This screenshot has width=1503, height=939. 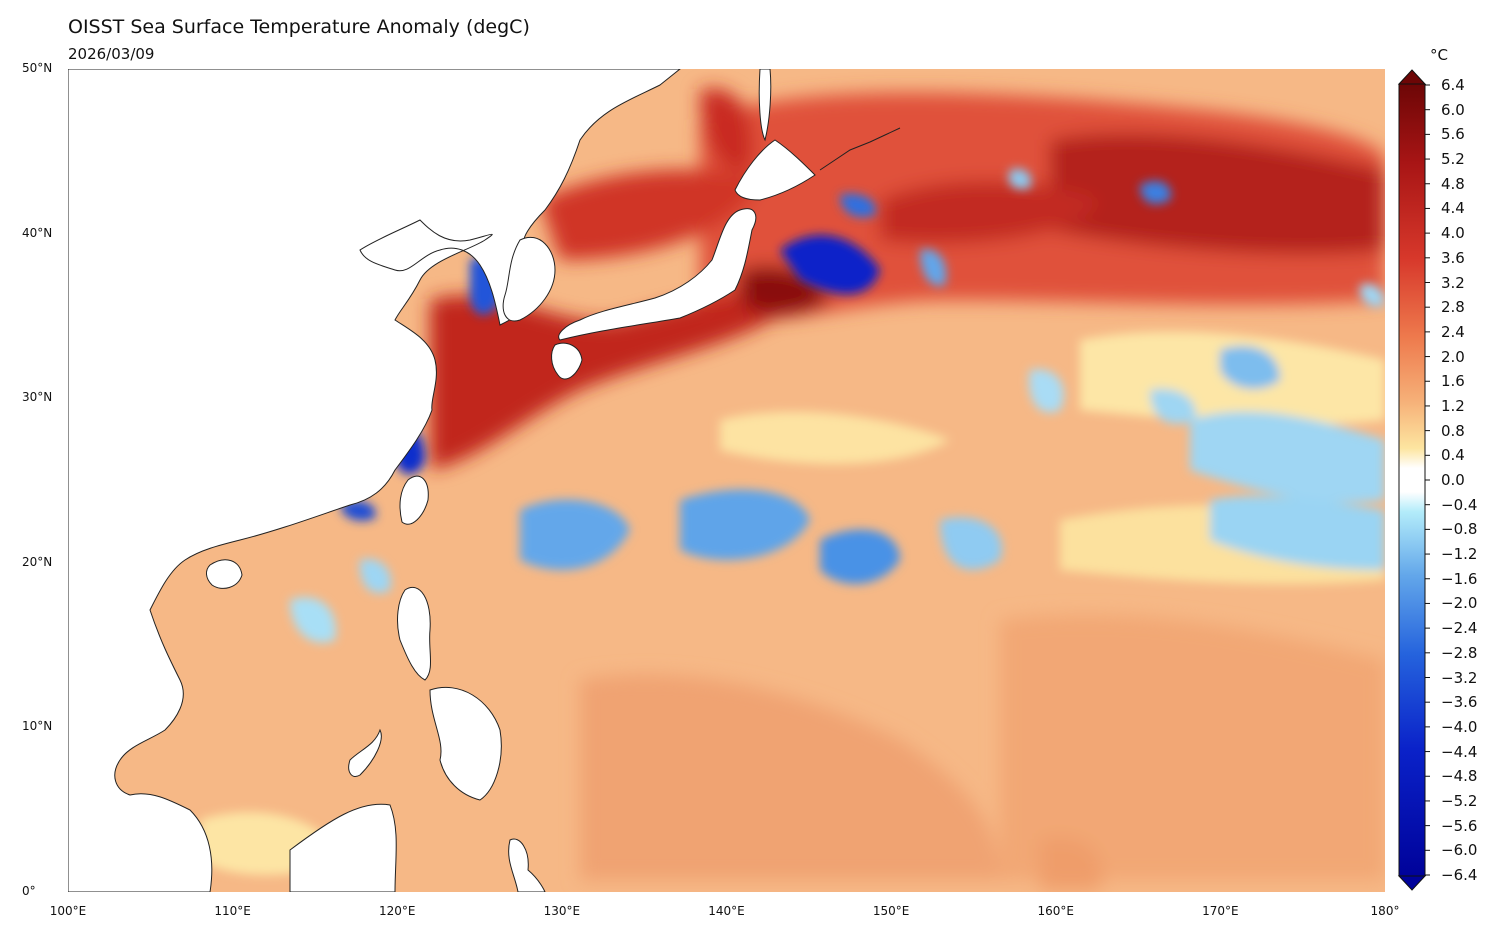 I want to click on sakhalin, so click(x=765, y=105).